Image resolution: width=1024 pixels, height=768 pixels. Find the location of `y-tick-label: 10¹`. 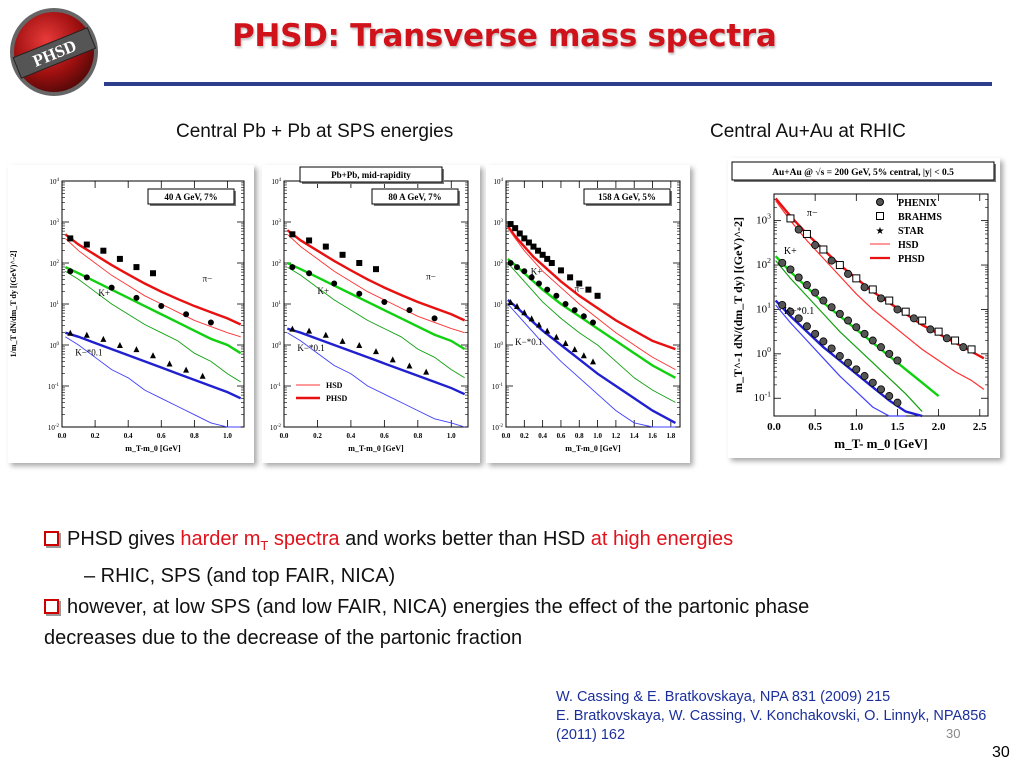

y-tick-label: 10¹ is located at coordinates (499, 305).